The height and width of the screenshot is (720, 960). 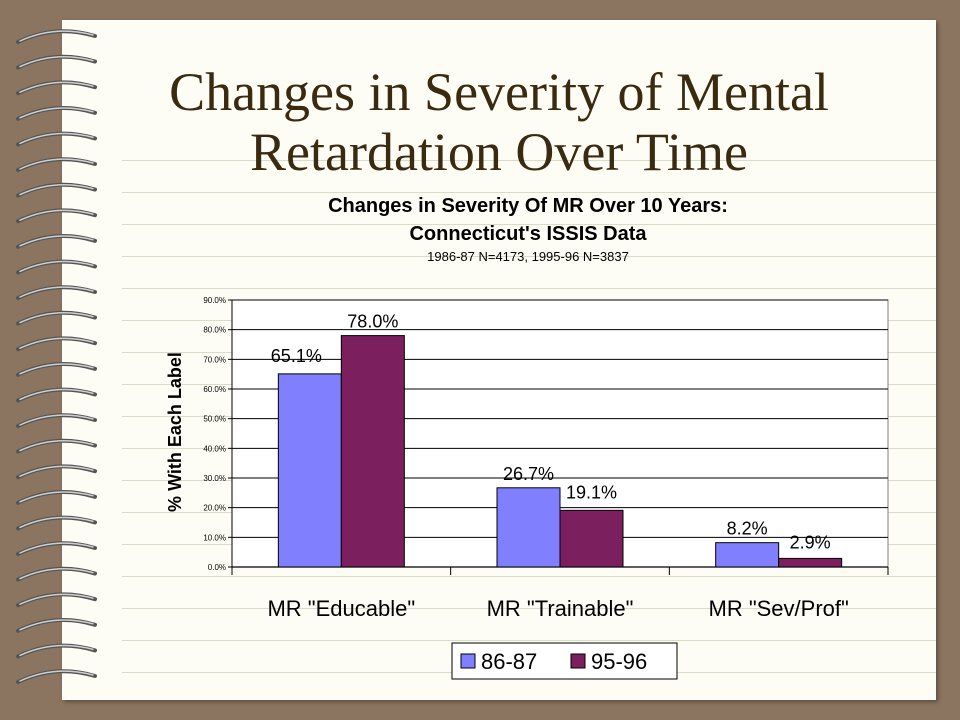 I want to click on legend-label-95-96: 95-96, so click(x=619, y=661).